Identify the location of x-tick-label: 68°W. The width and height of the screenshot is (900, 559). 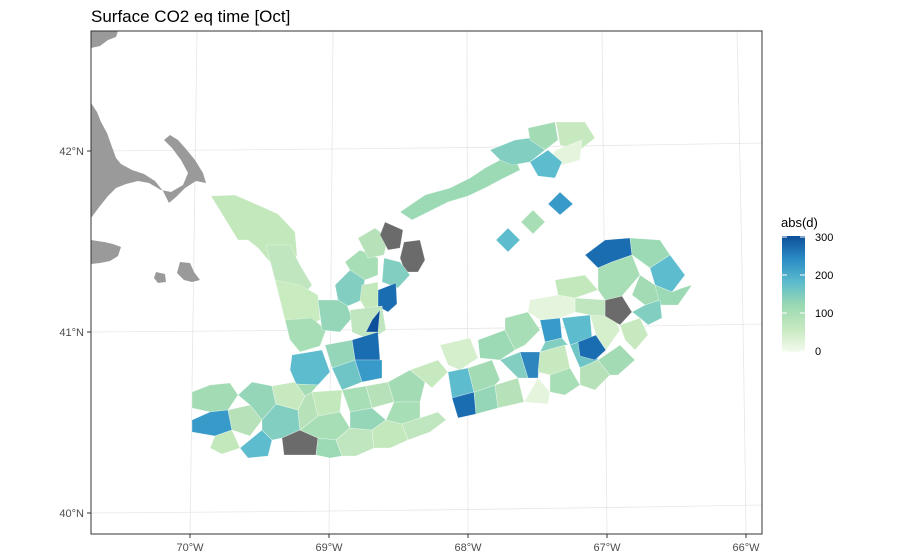
(468, 548).